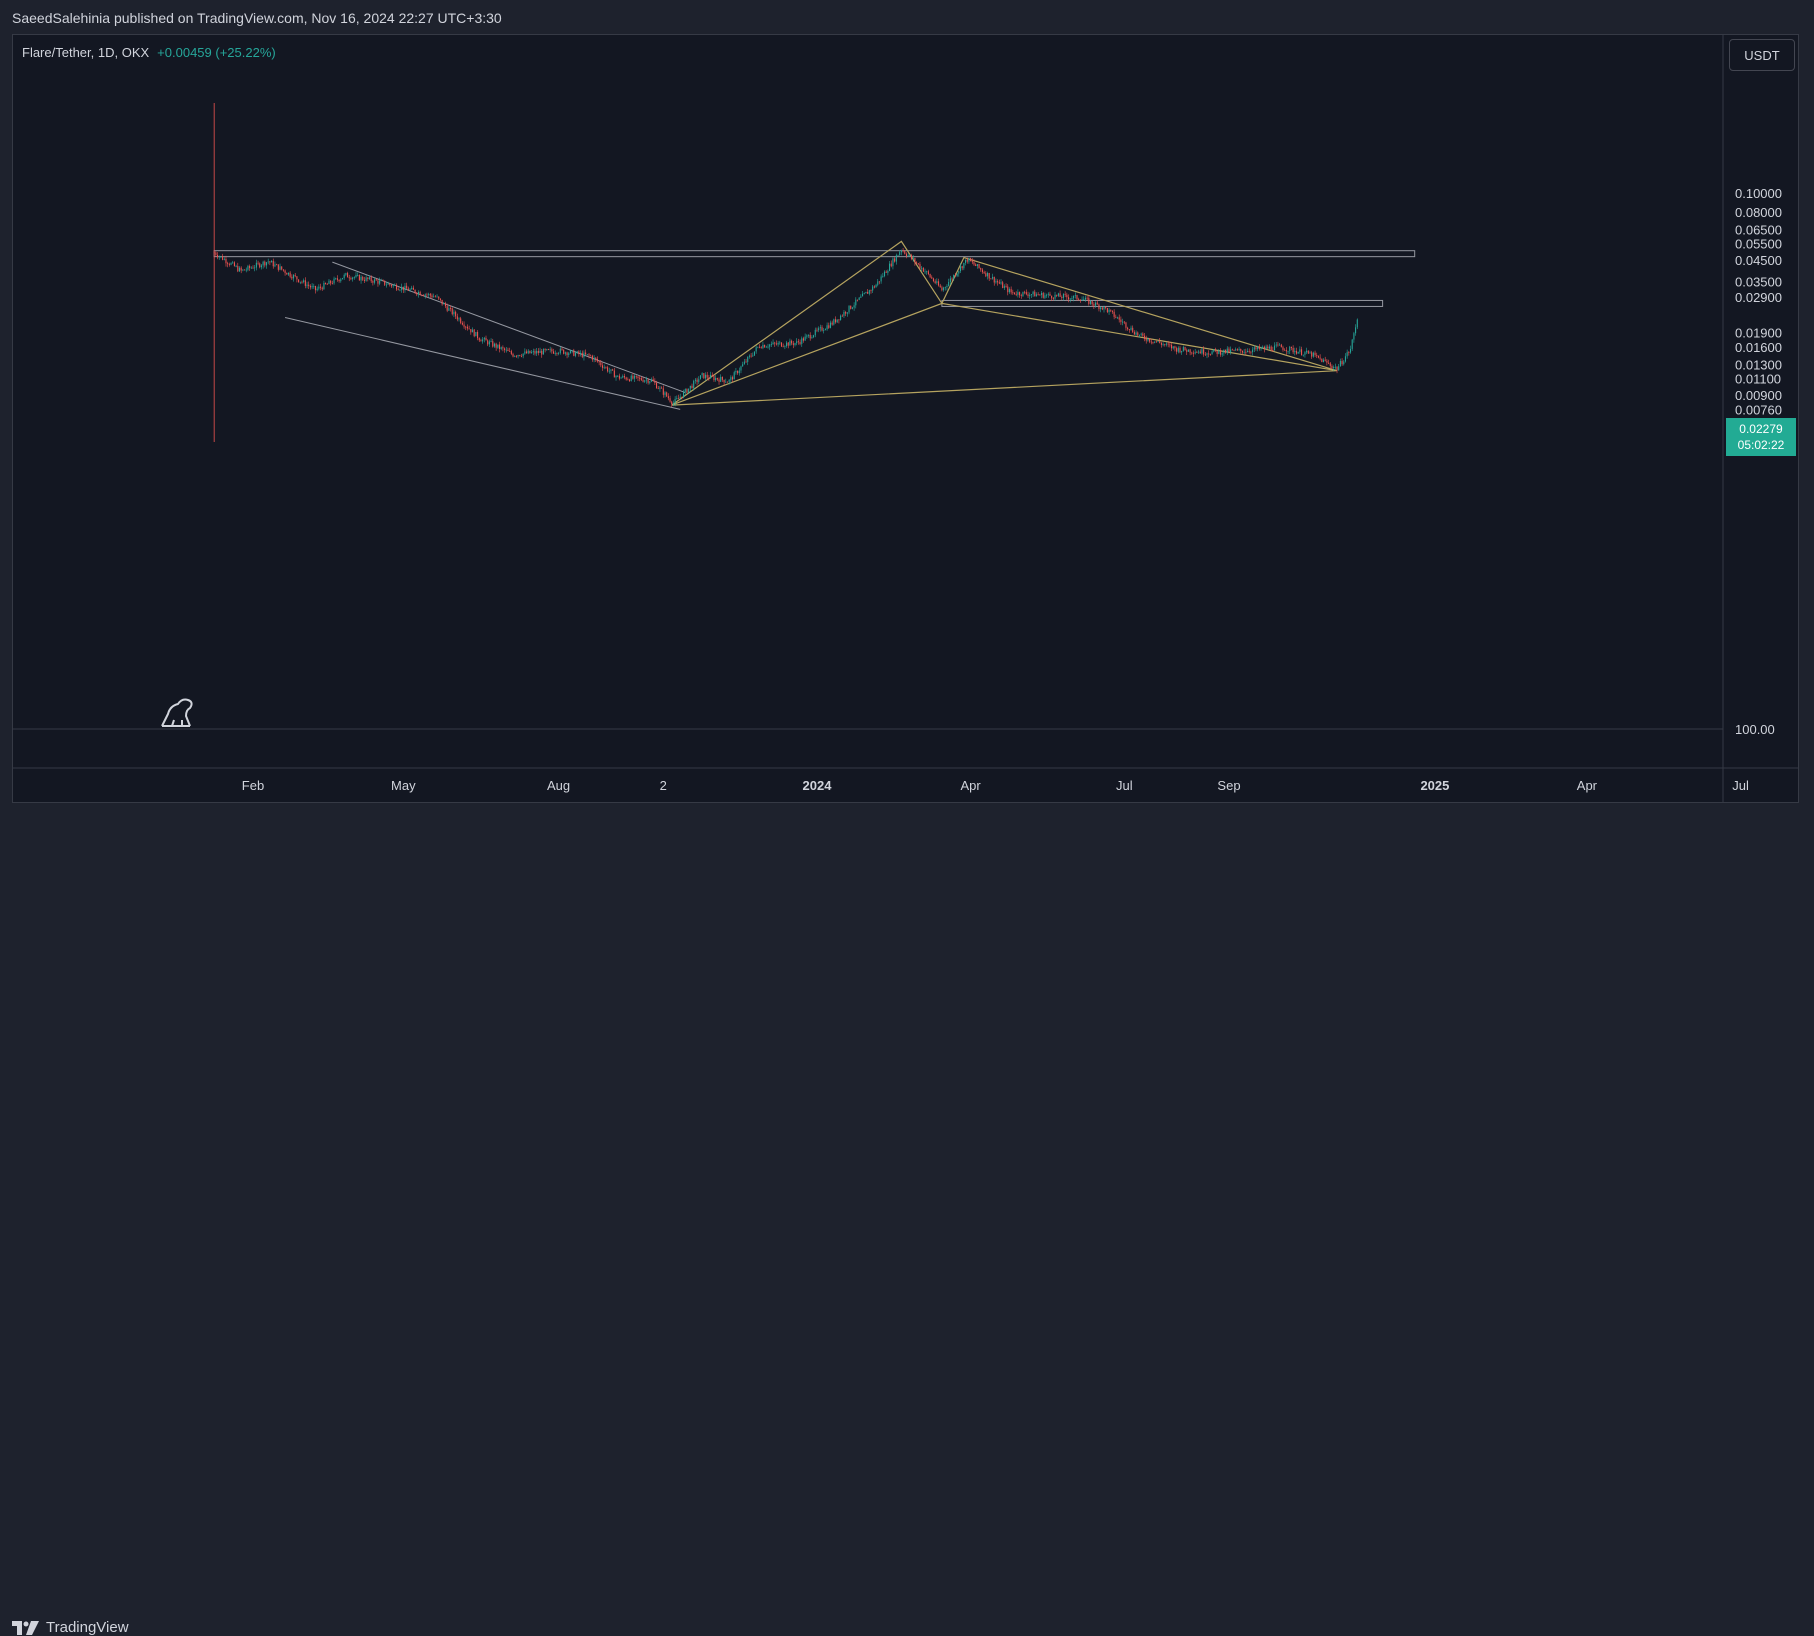  What do you see at coordinates (70, 1627) in the screenshot?
I see `tradingview-logo: TradingView` at bounding box center [70, 1627].